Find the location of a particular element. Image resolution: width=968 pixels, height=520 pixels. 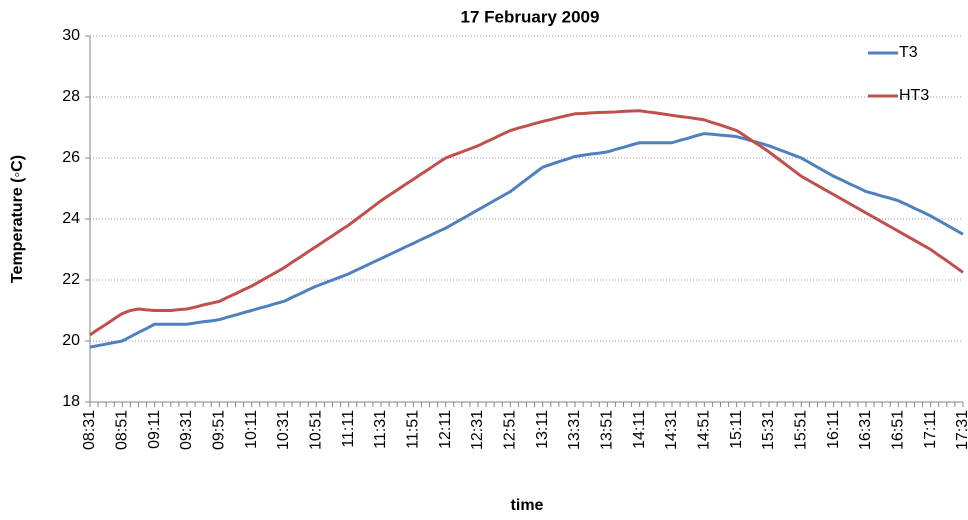

x-tick-label: 08:31 is located at coordinates (89, 430).